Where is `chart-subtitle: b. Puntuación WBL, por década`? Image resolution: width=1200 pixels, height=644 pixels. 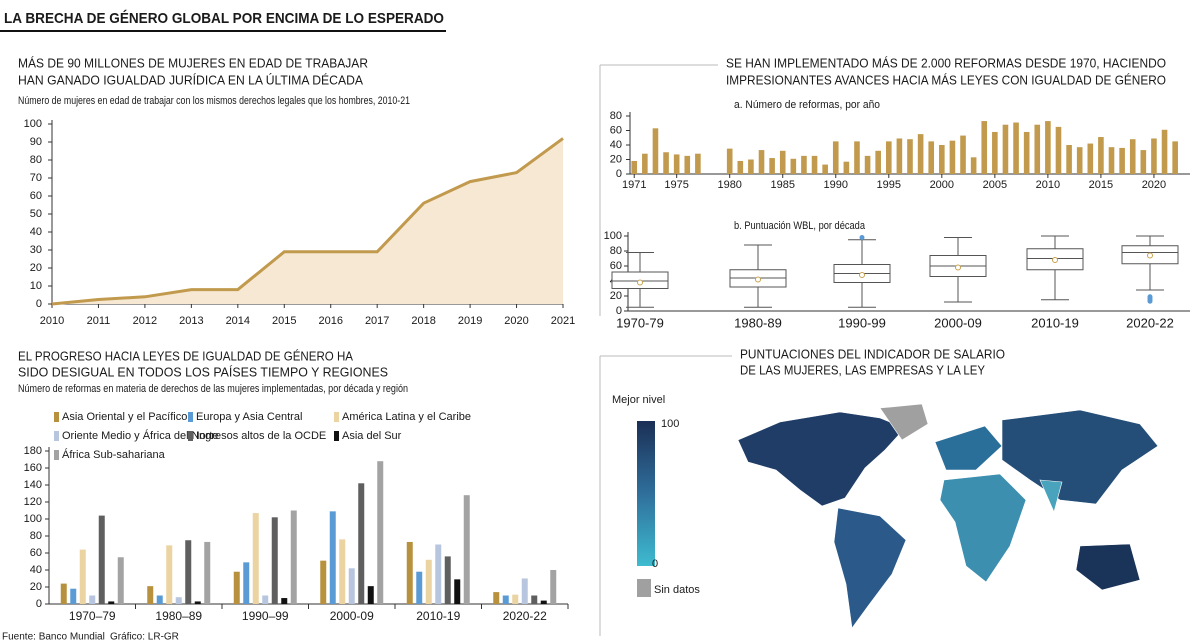 chart-subtitle: b. Puntuación WBL, por década is located at coordinates (800, 226).